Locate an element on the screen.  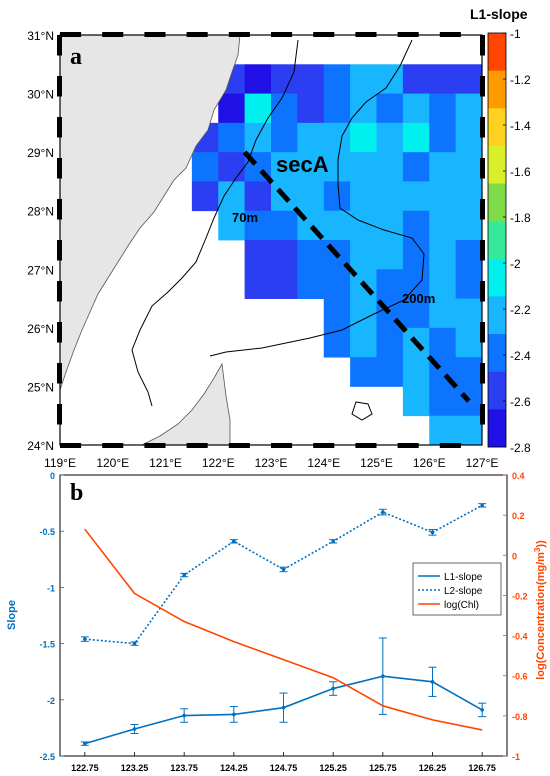
left-y-tick-label: -2 is located at coordinates (51, 701).